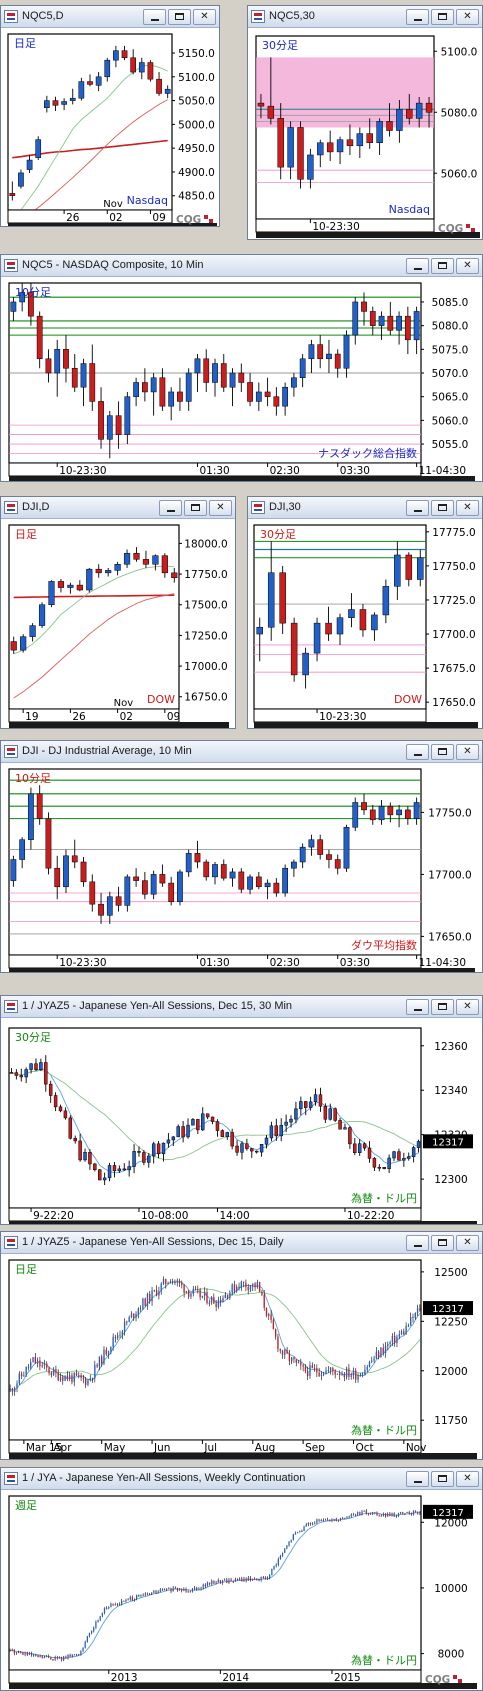 Image resolution: width=483 pixels, height=1691 pixels. Describe the element at coordinates (107, 751) in the screenshot. I see `window-title: DJI - DJ Industrial Average, 10 Min` at that location.